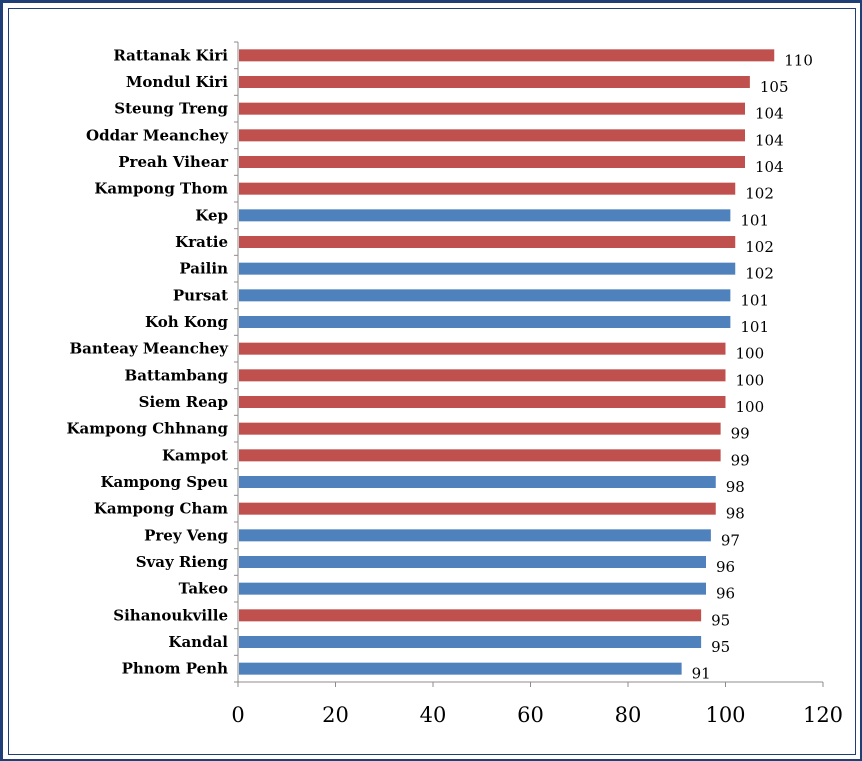 The image size is (862, 761). I want to click on category-label: Banteay Meanchey, so click(149, 349).